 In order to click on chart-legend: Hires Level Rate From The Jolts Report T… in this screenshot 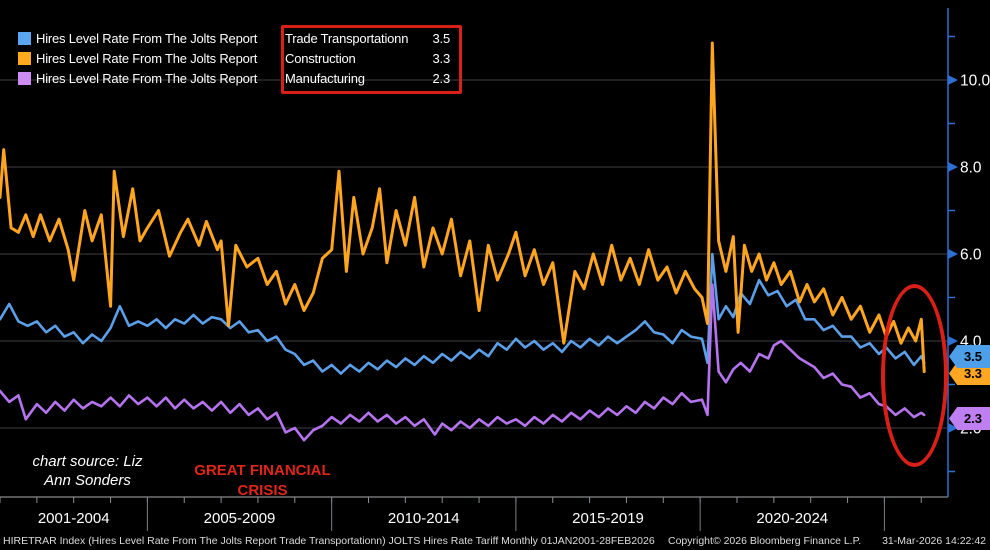, I will do `click(238, 58)`.